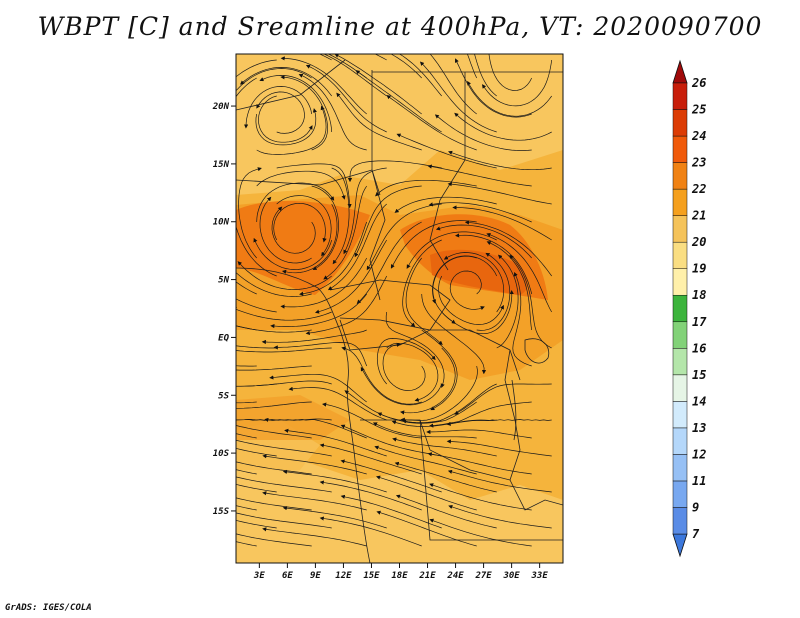  What do you see at coordinates (223, 338) in the screenshot?
I see `y-tick-label: EQ` at bounding box center [223, 338].